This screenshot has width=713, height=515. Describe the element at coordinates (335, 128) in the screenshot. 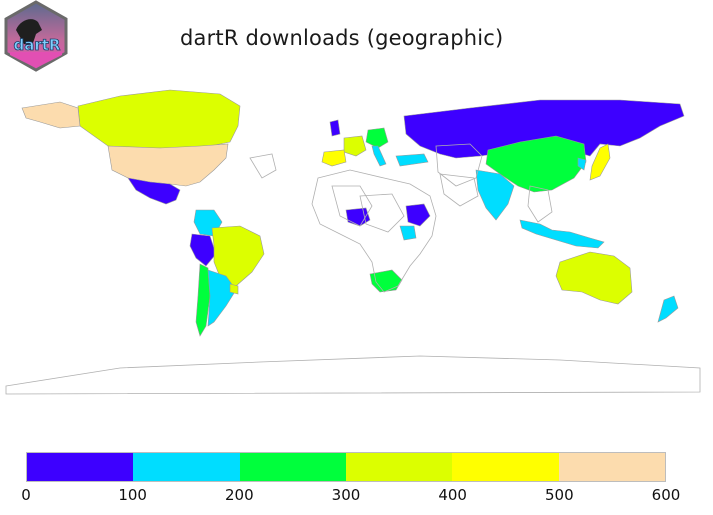

I see `country-united-kingdom` at that location.